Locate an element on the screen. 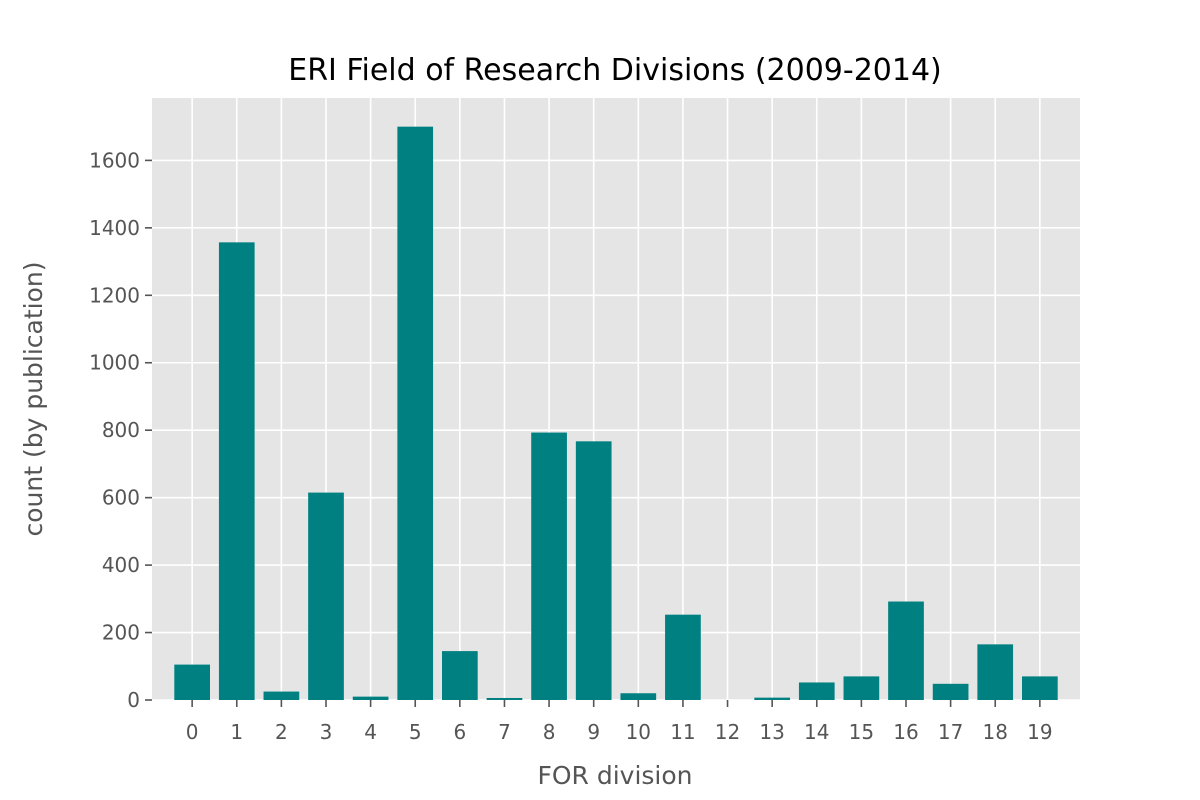 This screenshot has height=800, width=1200. x-tick-label: 16 is located at coordinates (905, 732).